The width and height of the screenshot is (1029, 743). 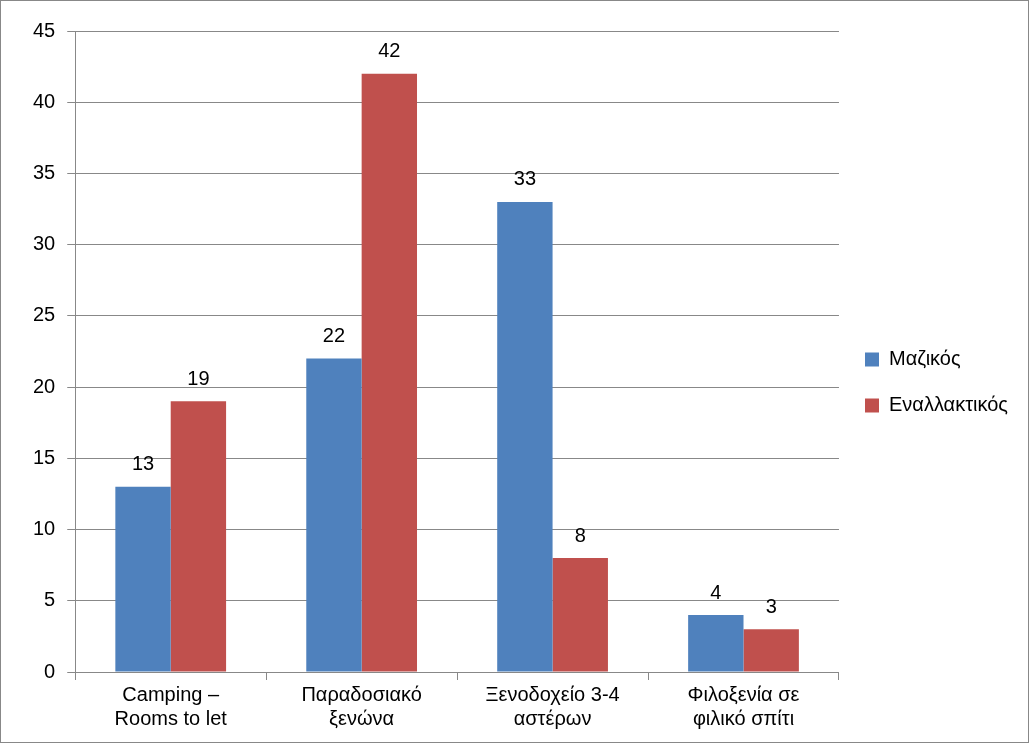 What do you see at coordinates (948, 404) in the screenshot?
I see `legend-label: Εναλλακτικός` at bounding box center [948, 404].